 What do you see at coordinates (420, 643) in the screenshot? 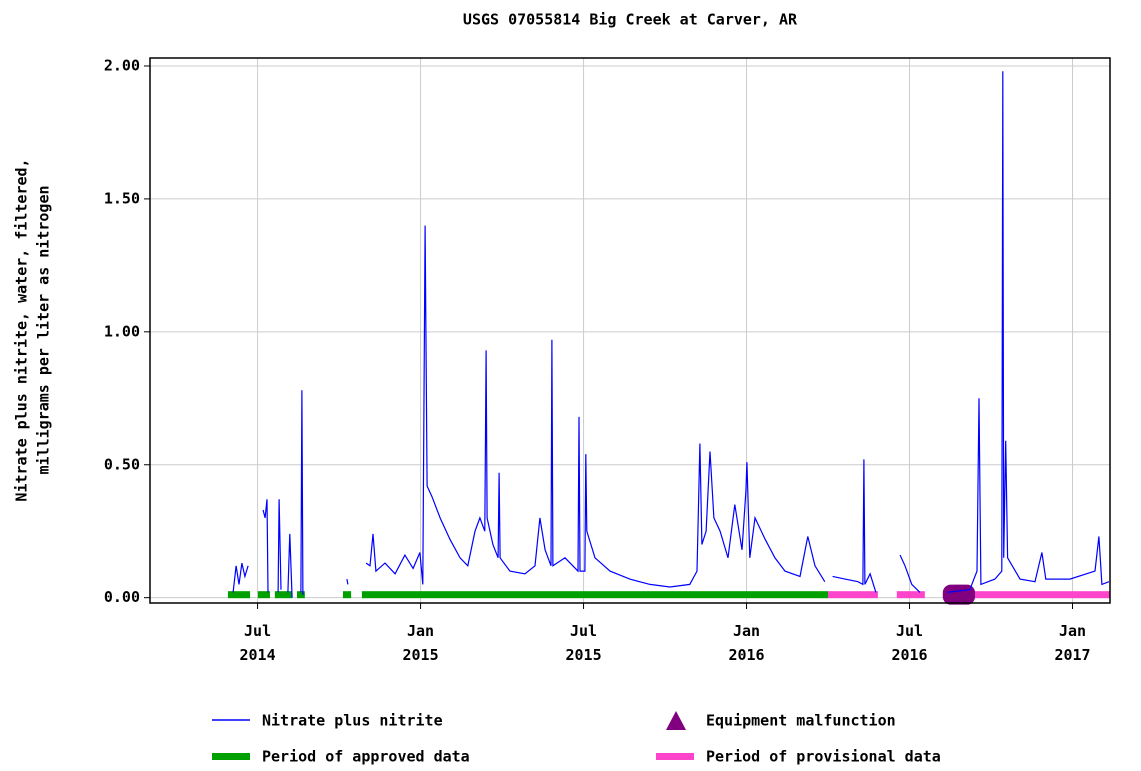
I see `x-tick-label: Jan 2015` at bounding box center [420, 643].